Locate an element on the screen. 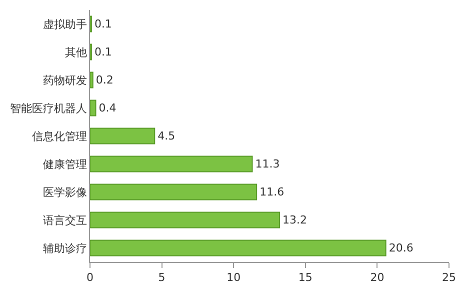 Image resolution: width=466 pixels, height=302 pixels. y-tick-label: 健康管理 is located at coordinates (64, 164).